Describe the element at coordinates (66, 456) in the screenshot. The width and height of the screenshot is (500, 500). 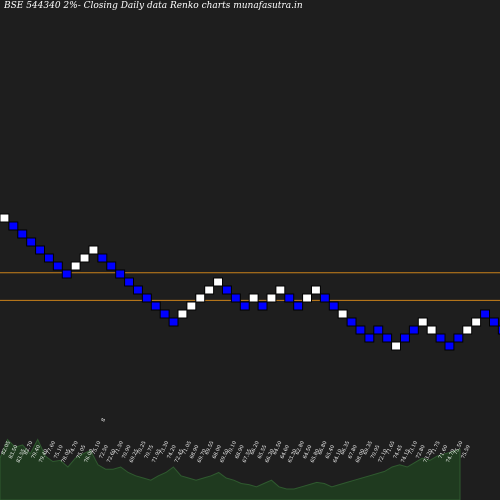
I see `price-label: 78.05` at that location.